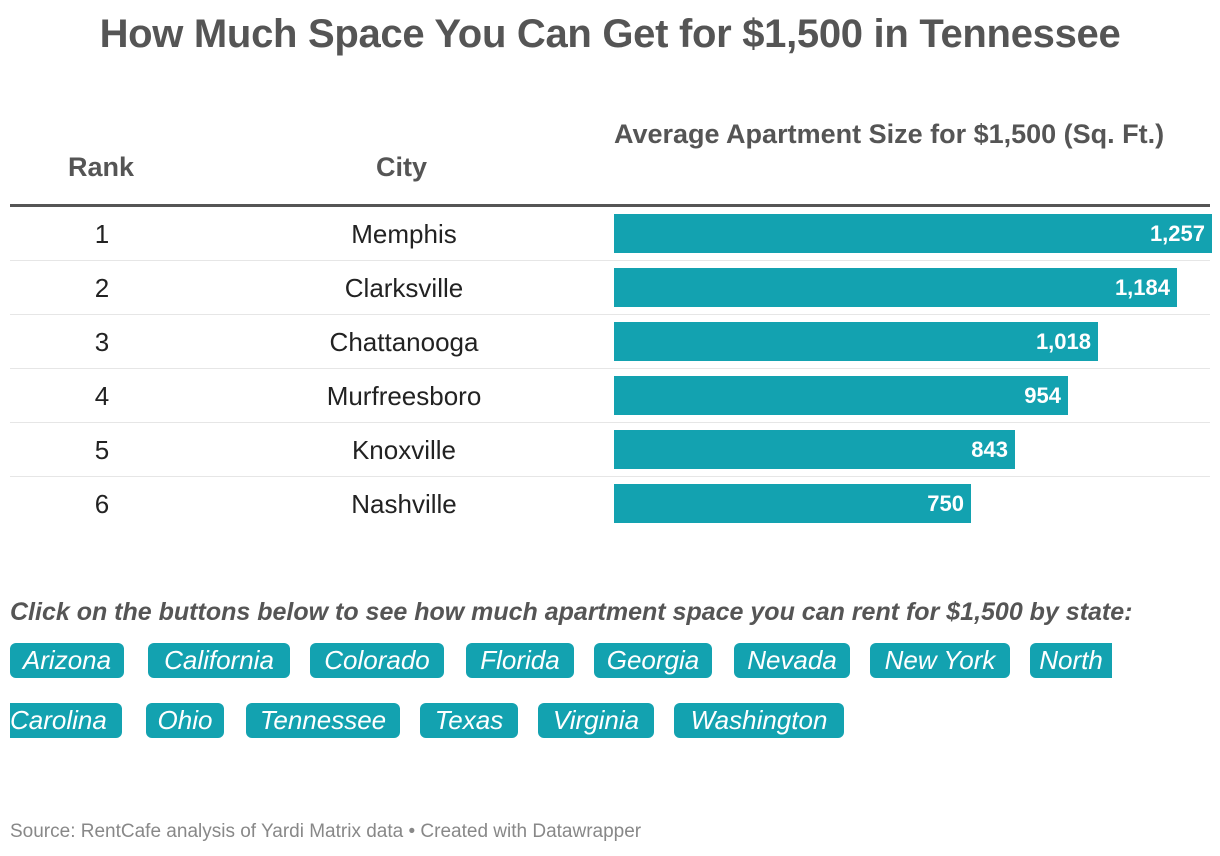 The width and height of the screenshot is (1220, 856). I want to click on state-button-virginia: Virginia, so click(596, 720).